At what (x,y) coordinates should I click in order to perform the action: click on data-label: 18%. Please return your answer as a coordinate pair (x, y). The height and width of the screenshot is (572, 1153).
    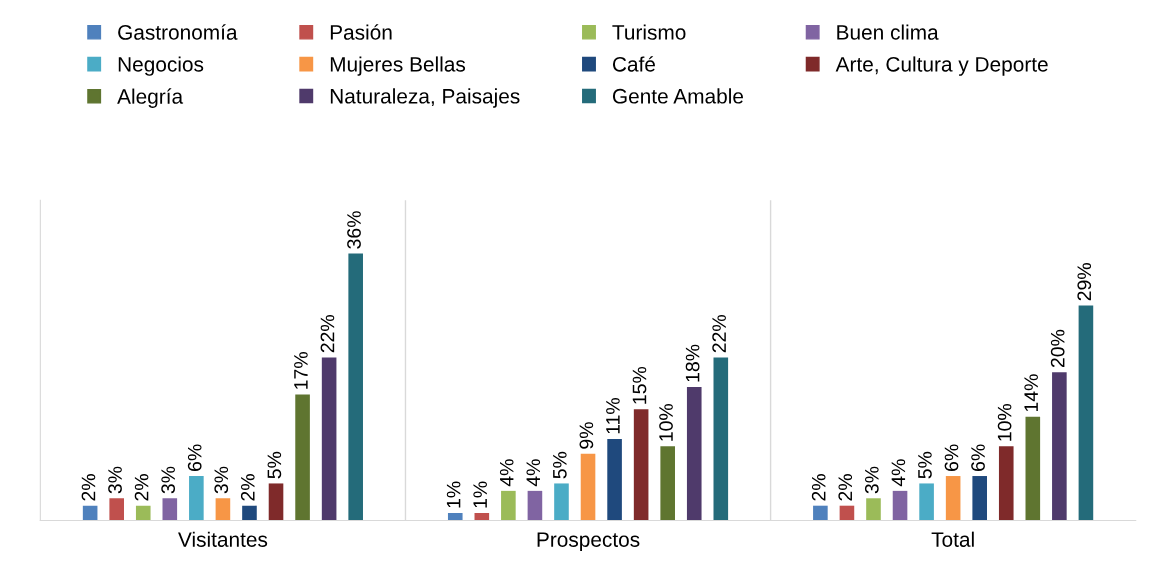
    Looking at the image, I should click on (692, 363).